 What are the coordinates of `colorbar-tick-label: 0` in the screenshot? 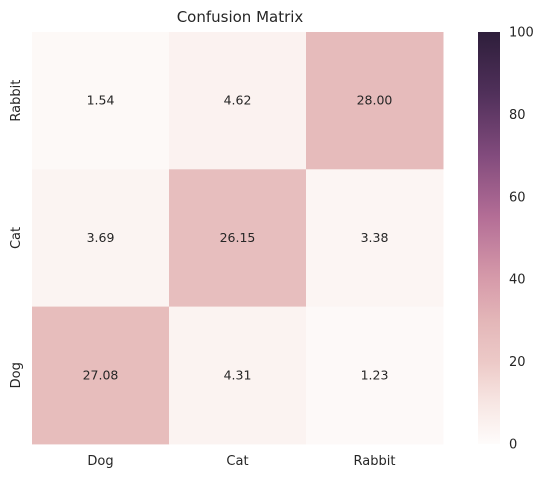 It's located at (513, 445).